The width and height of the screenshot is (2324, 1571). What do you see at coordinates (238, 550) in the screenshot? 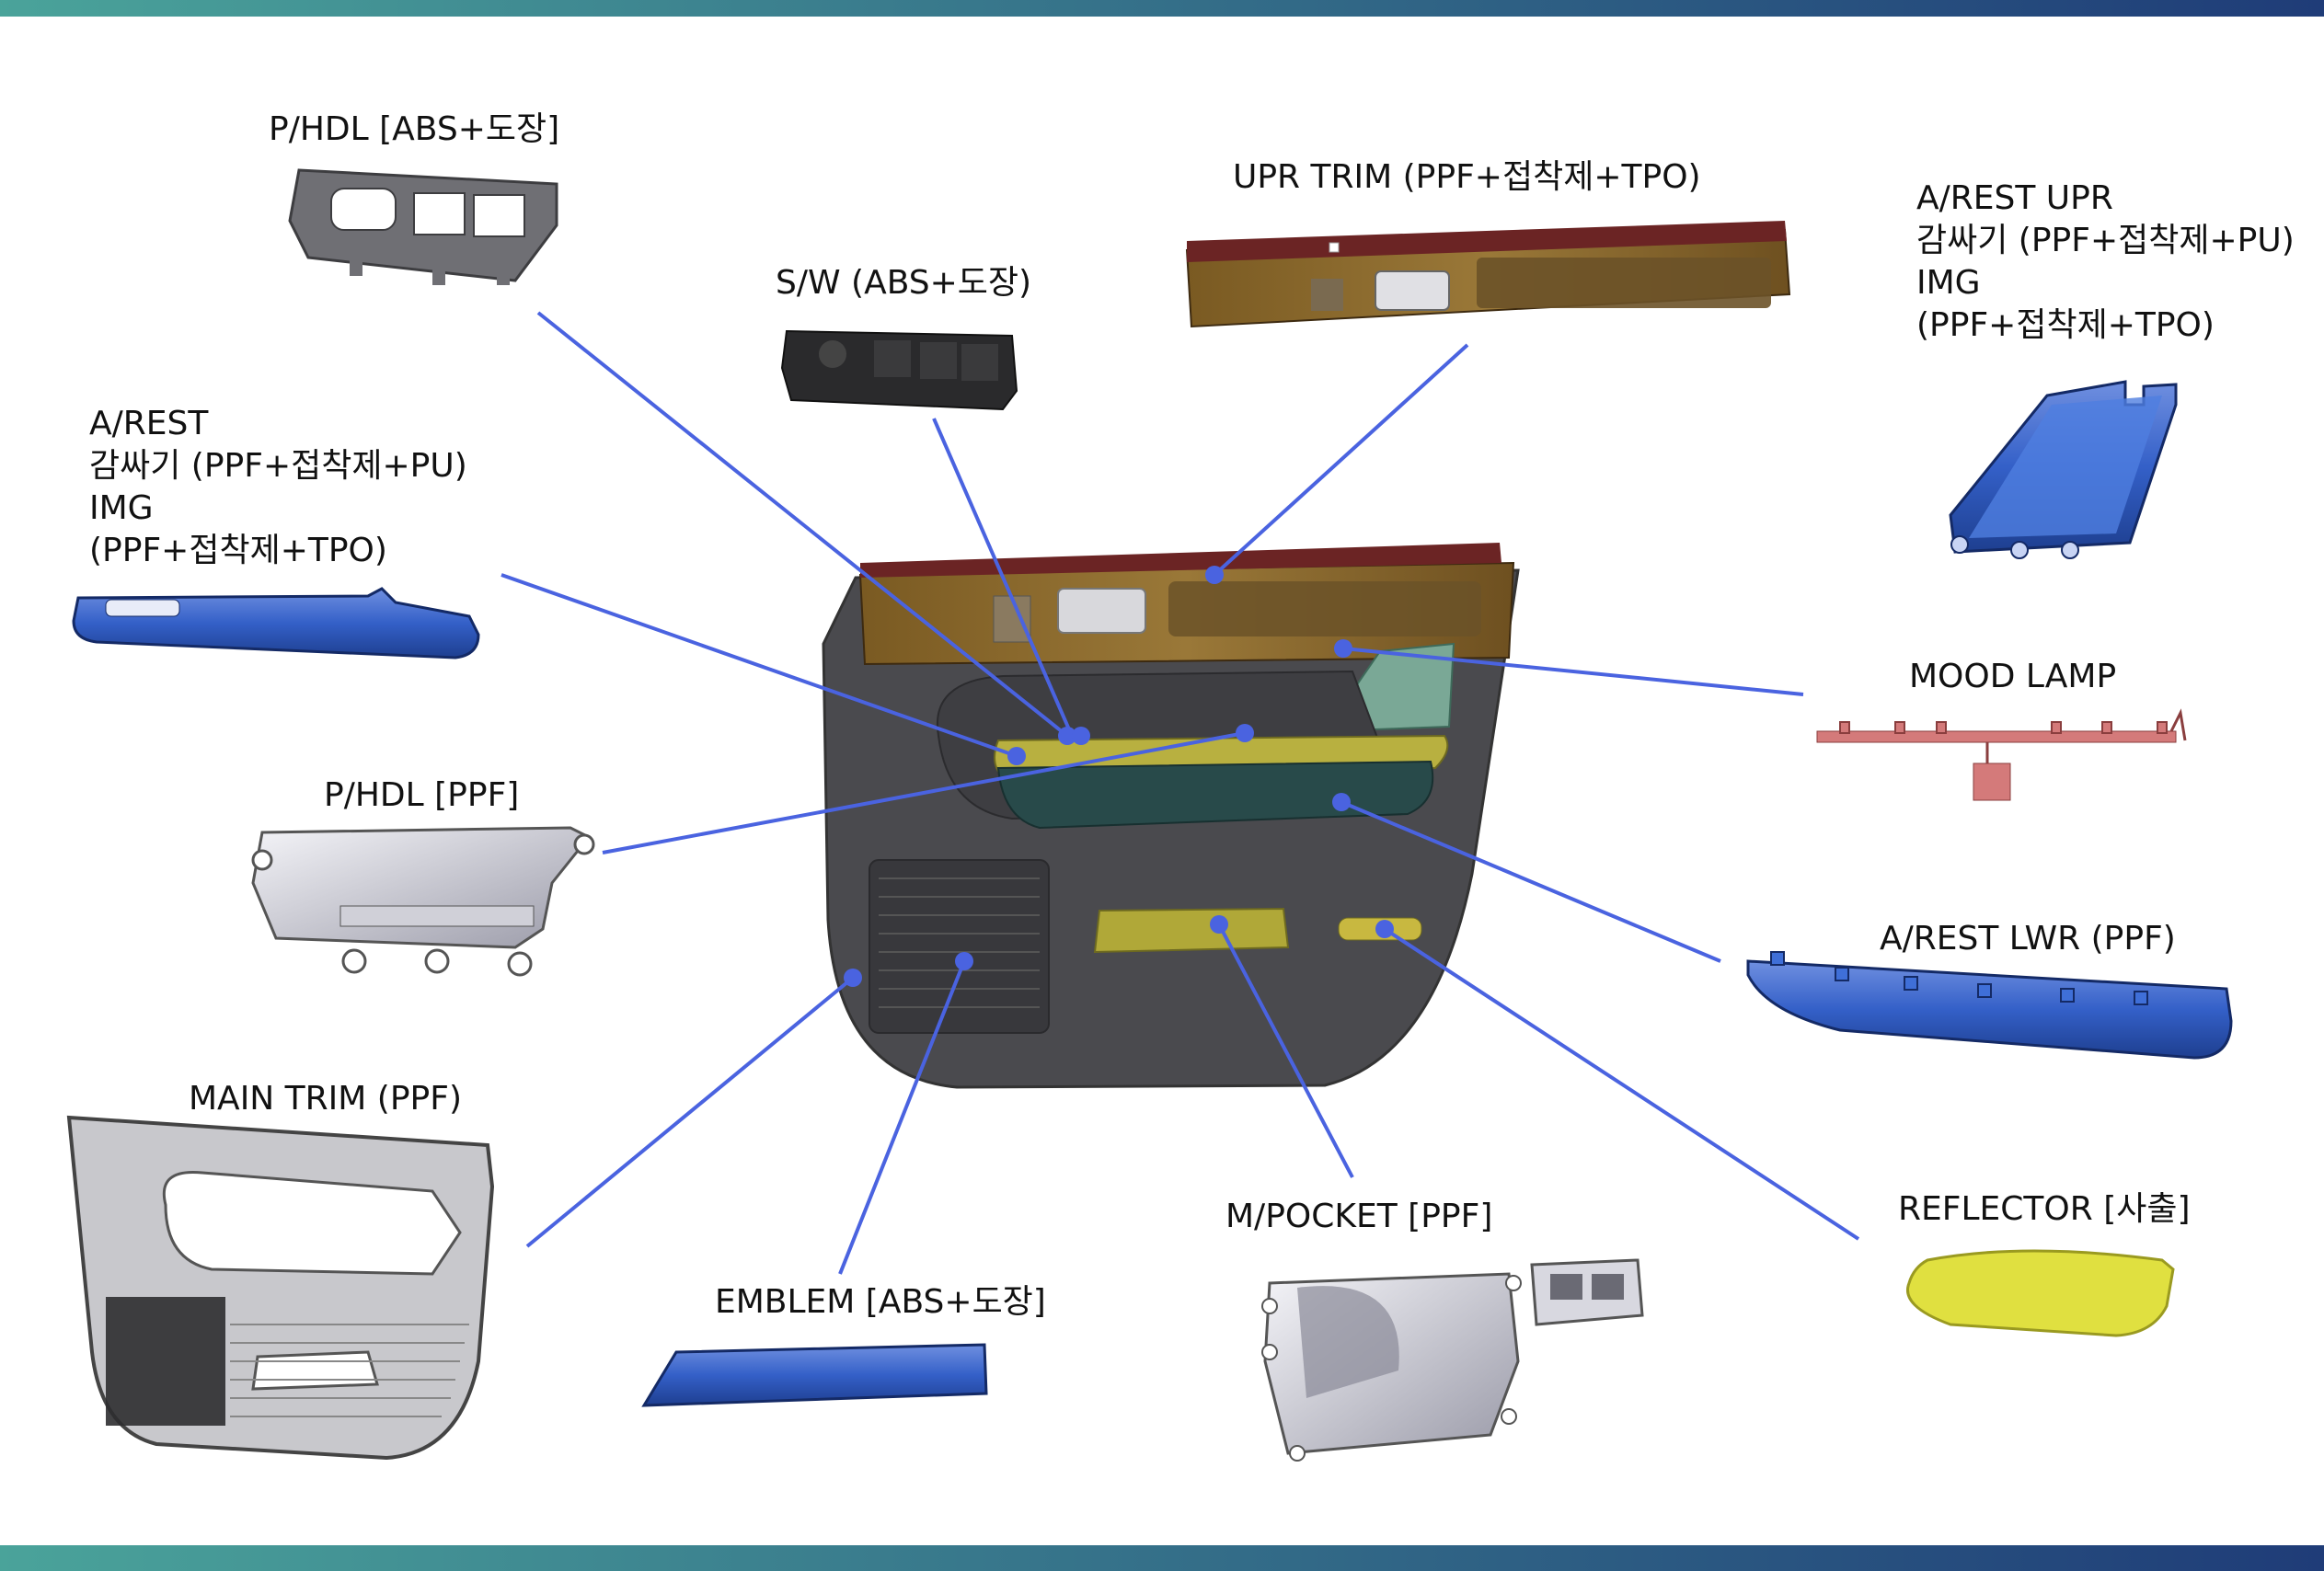
I see `label-arest-left-line4: (PPF+접착제+TPO)` at bounding box center [238, 550].